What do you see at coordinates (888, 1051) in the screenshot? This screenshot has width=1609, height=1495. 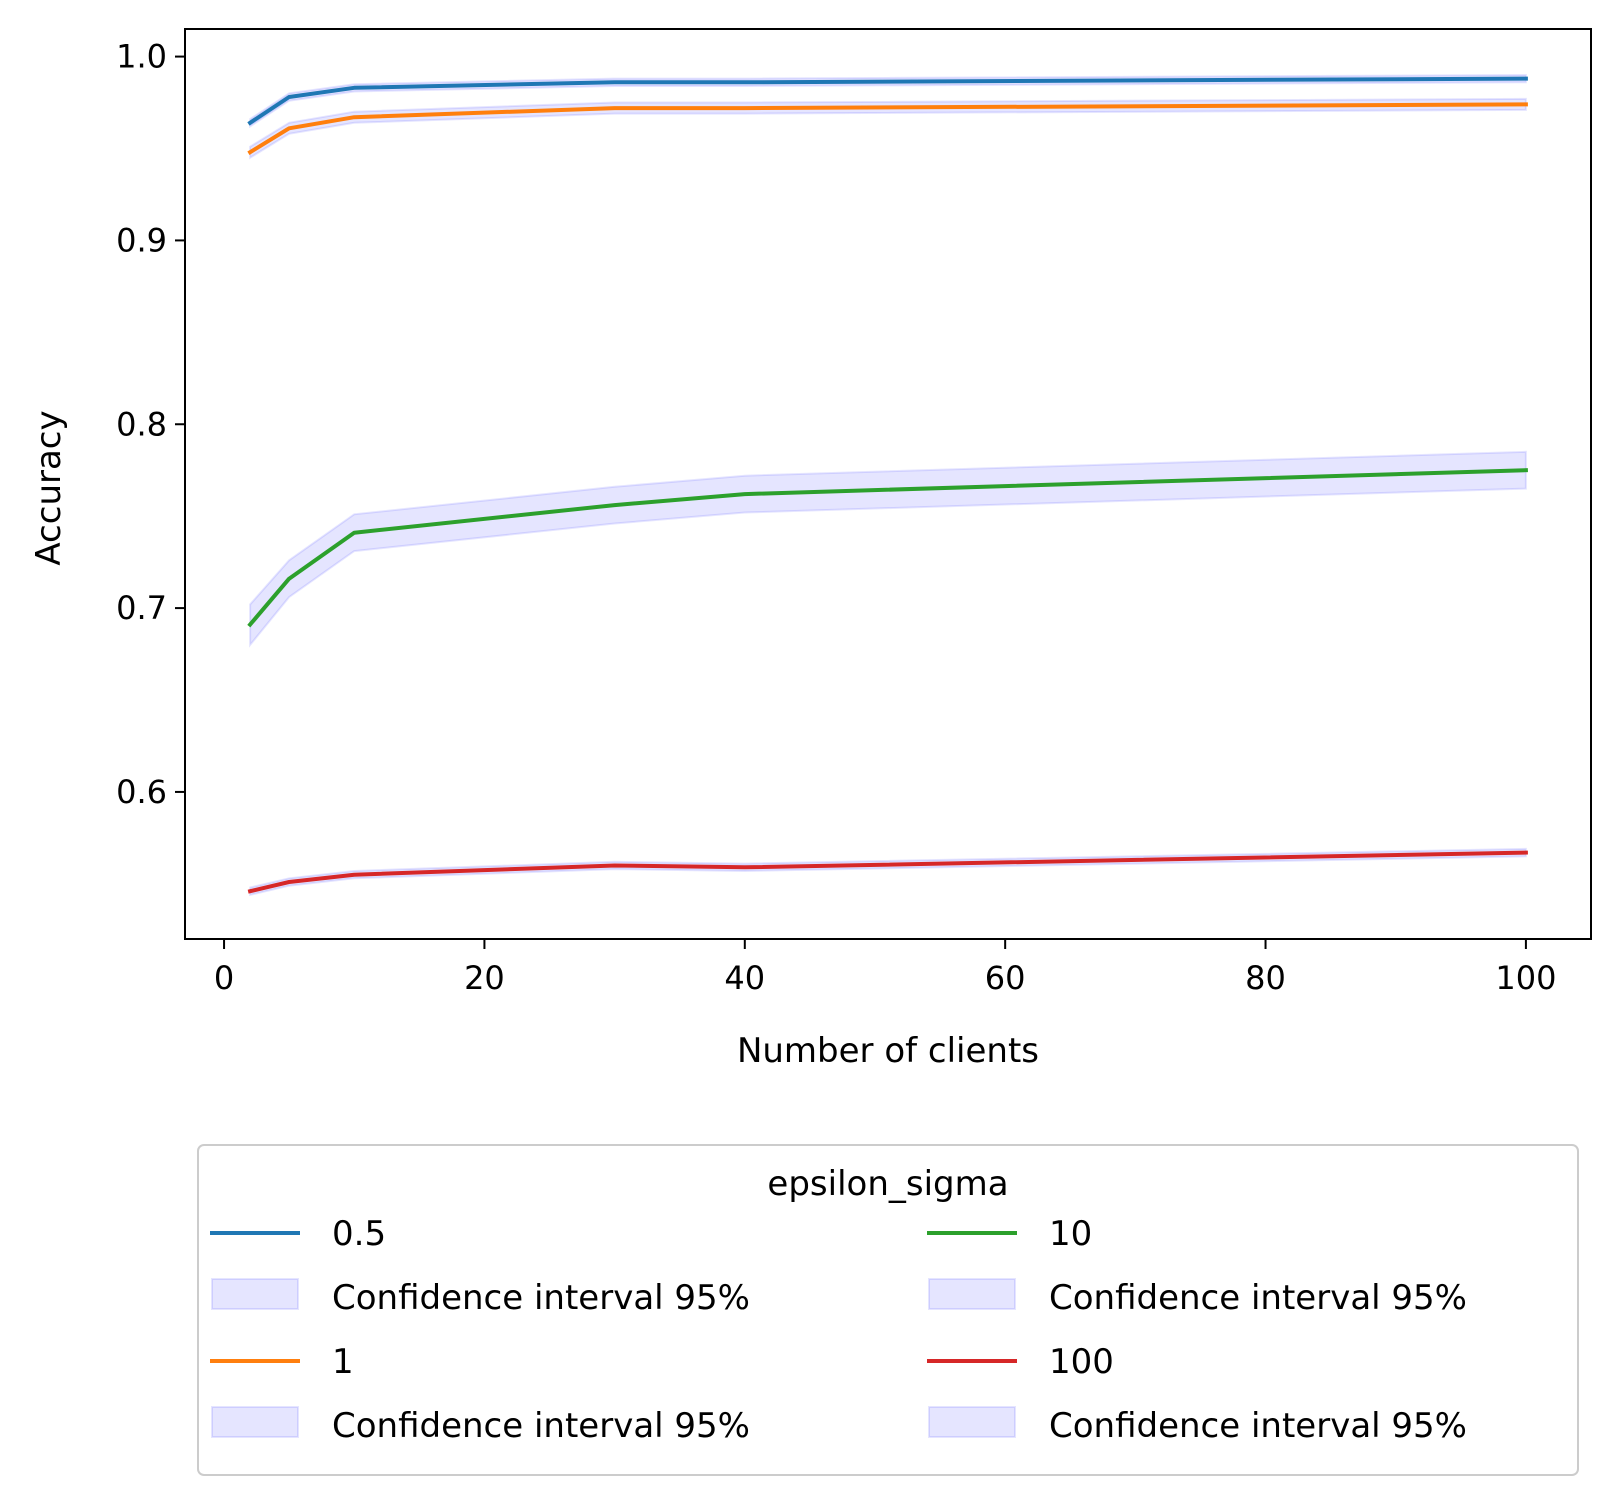 I see `x-axis-label: Number of clients` at bounding box center [888, 1051].